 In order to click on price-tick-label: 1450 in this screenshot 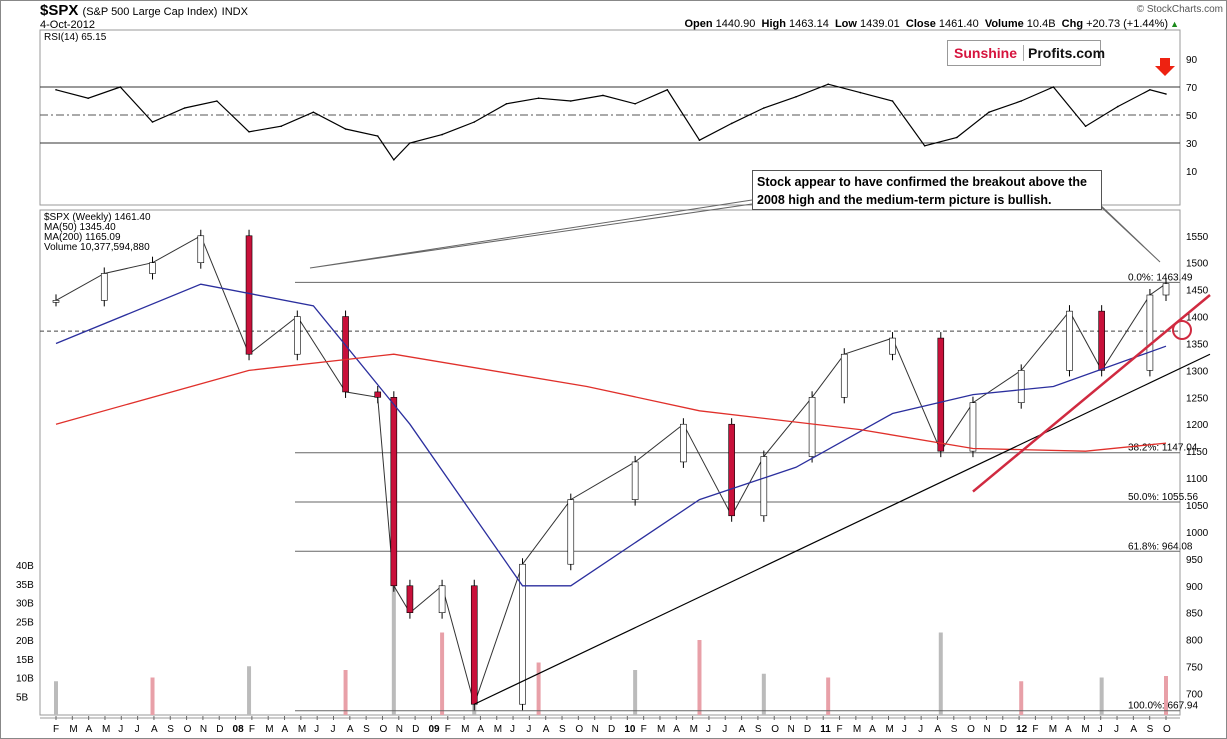, I will do `click(1197, 291)`.